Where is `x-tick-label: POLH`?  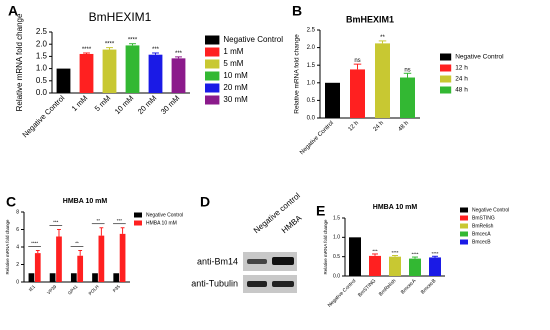 x-tick-label: POLH is located at coordinates (94, 290).